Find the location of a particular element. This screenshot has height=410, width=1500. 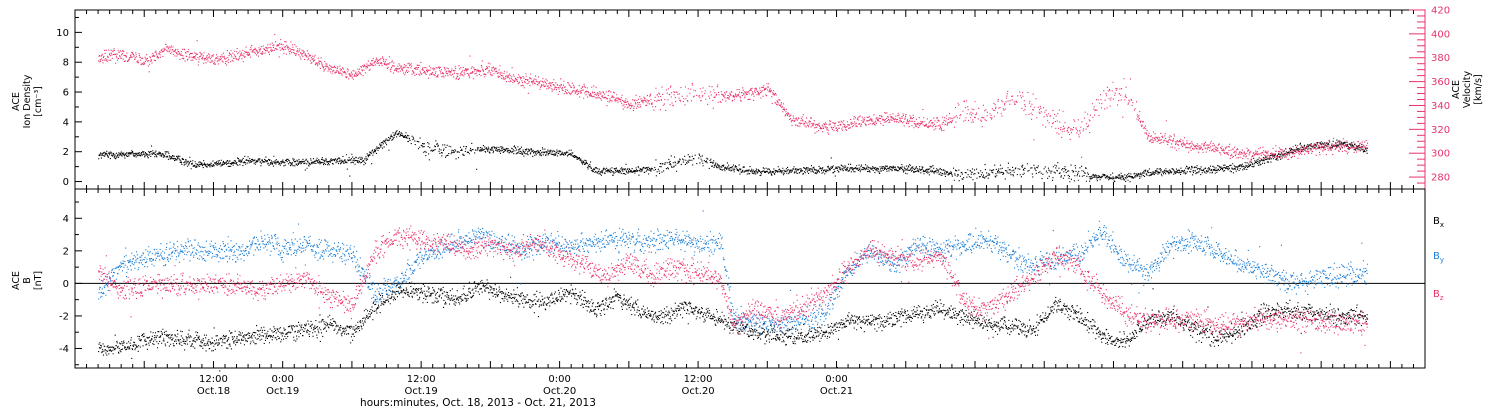

density-series-points is located at coordinates (733, 156).